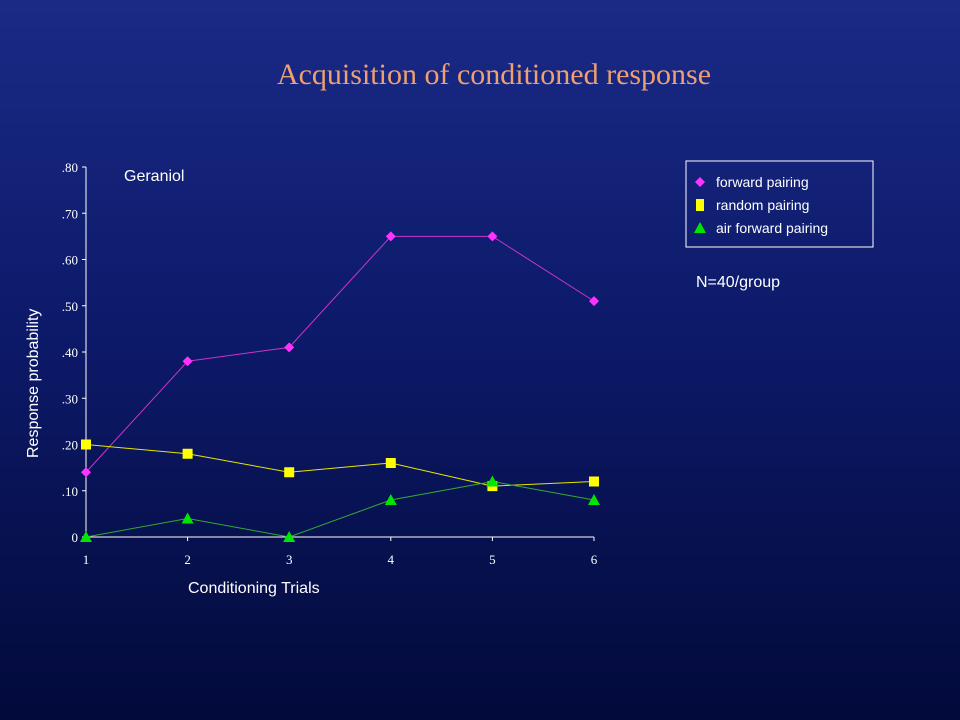  What do you see at coordinates (738, 282) in the screenshot?
I see `sample-size-note: N=40/group` at bounding box center [738, 282].